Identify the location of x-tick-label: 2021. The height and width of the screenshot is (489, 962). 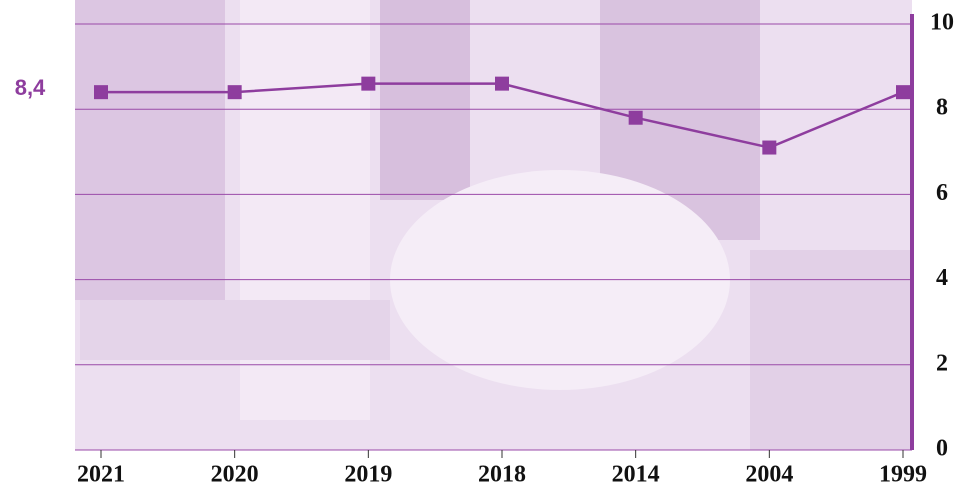
(101, 475).